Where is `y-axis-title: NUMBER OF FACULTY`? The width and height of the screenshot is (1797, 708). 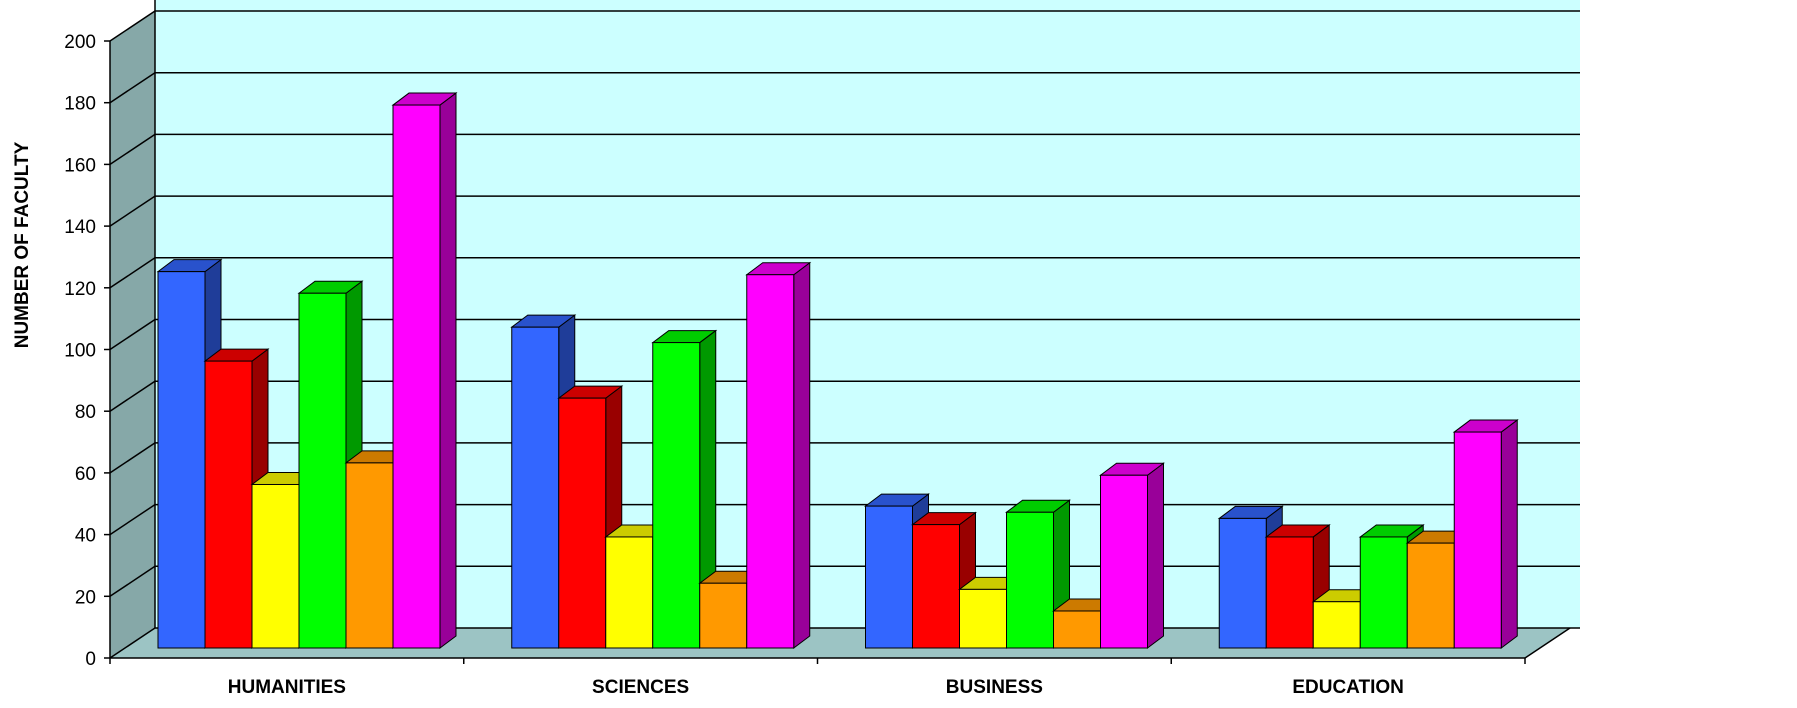
y-axis-title: NUMBER OF FACULTY is located at coordinates (22, 244).